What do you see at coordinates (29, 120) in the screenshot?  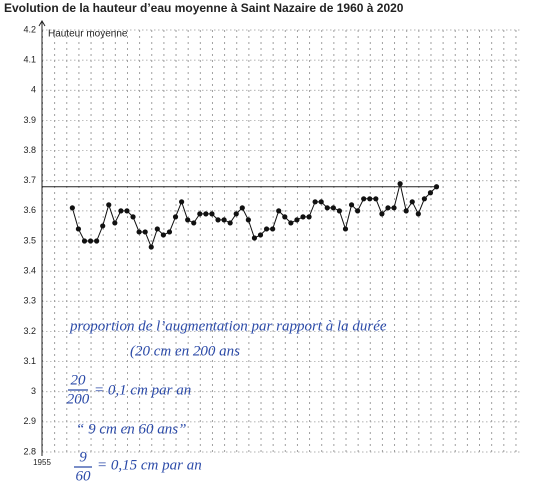 I see `y-tick-label: 3.9` at bounding box center [29, 120].